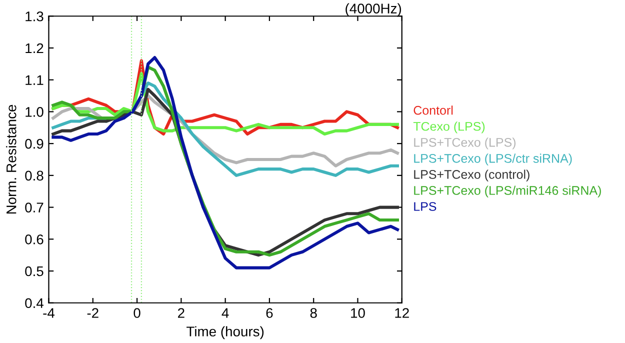  I want to click on y-tick-label: 0.7, so click(34, 207).